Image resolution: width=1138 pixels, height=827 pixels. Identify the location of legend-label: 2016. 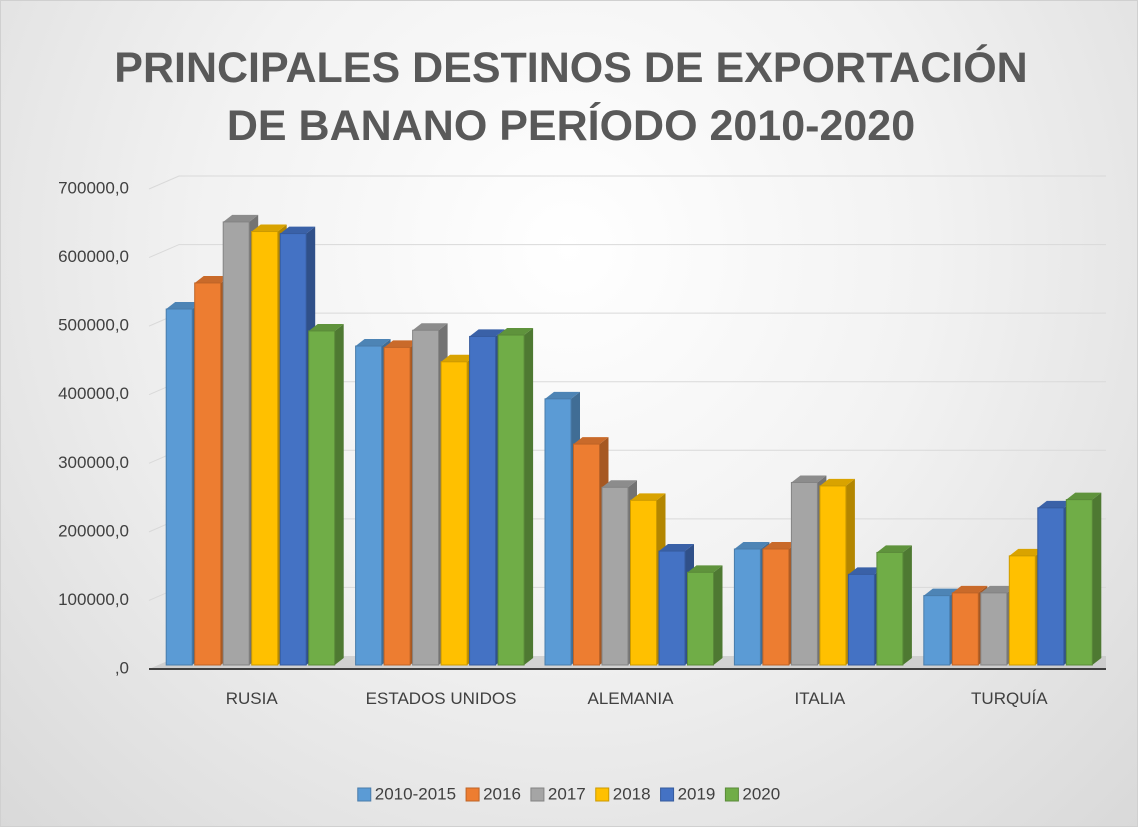
(502, 793).